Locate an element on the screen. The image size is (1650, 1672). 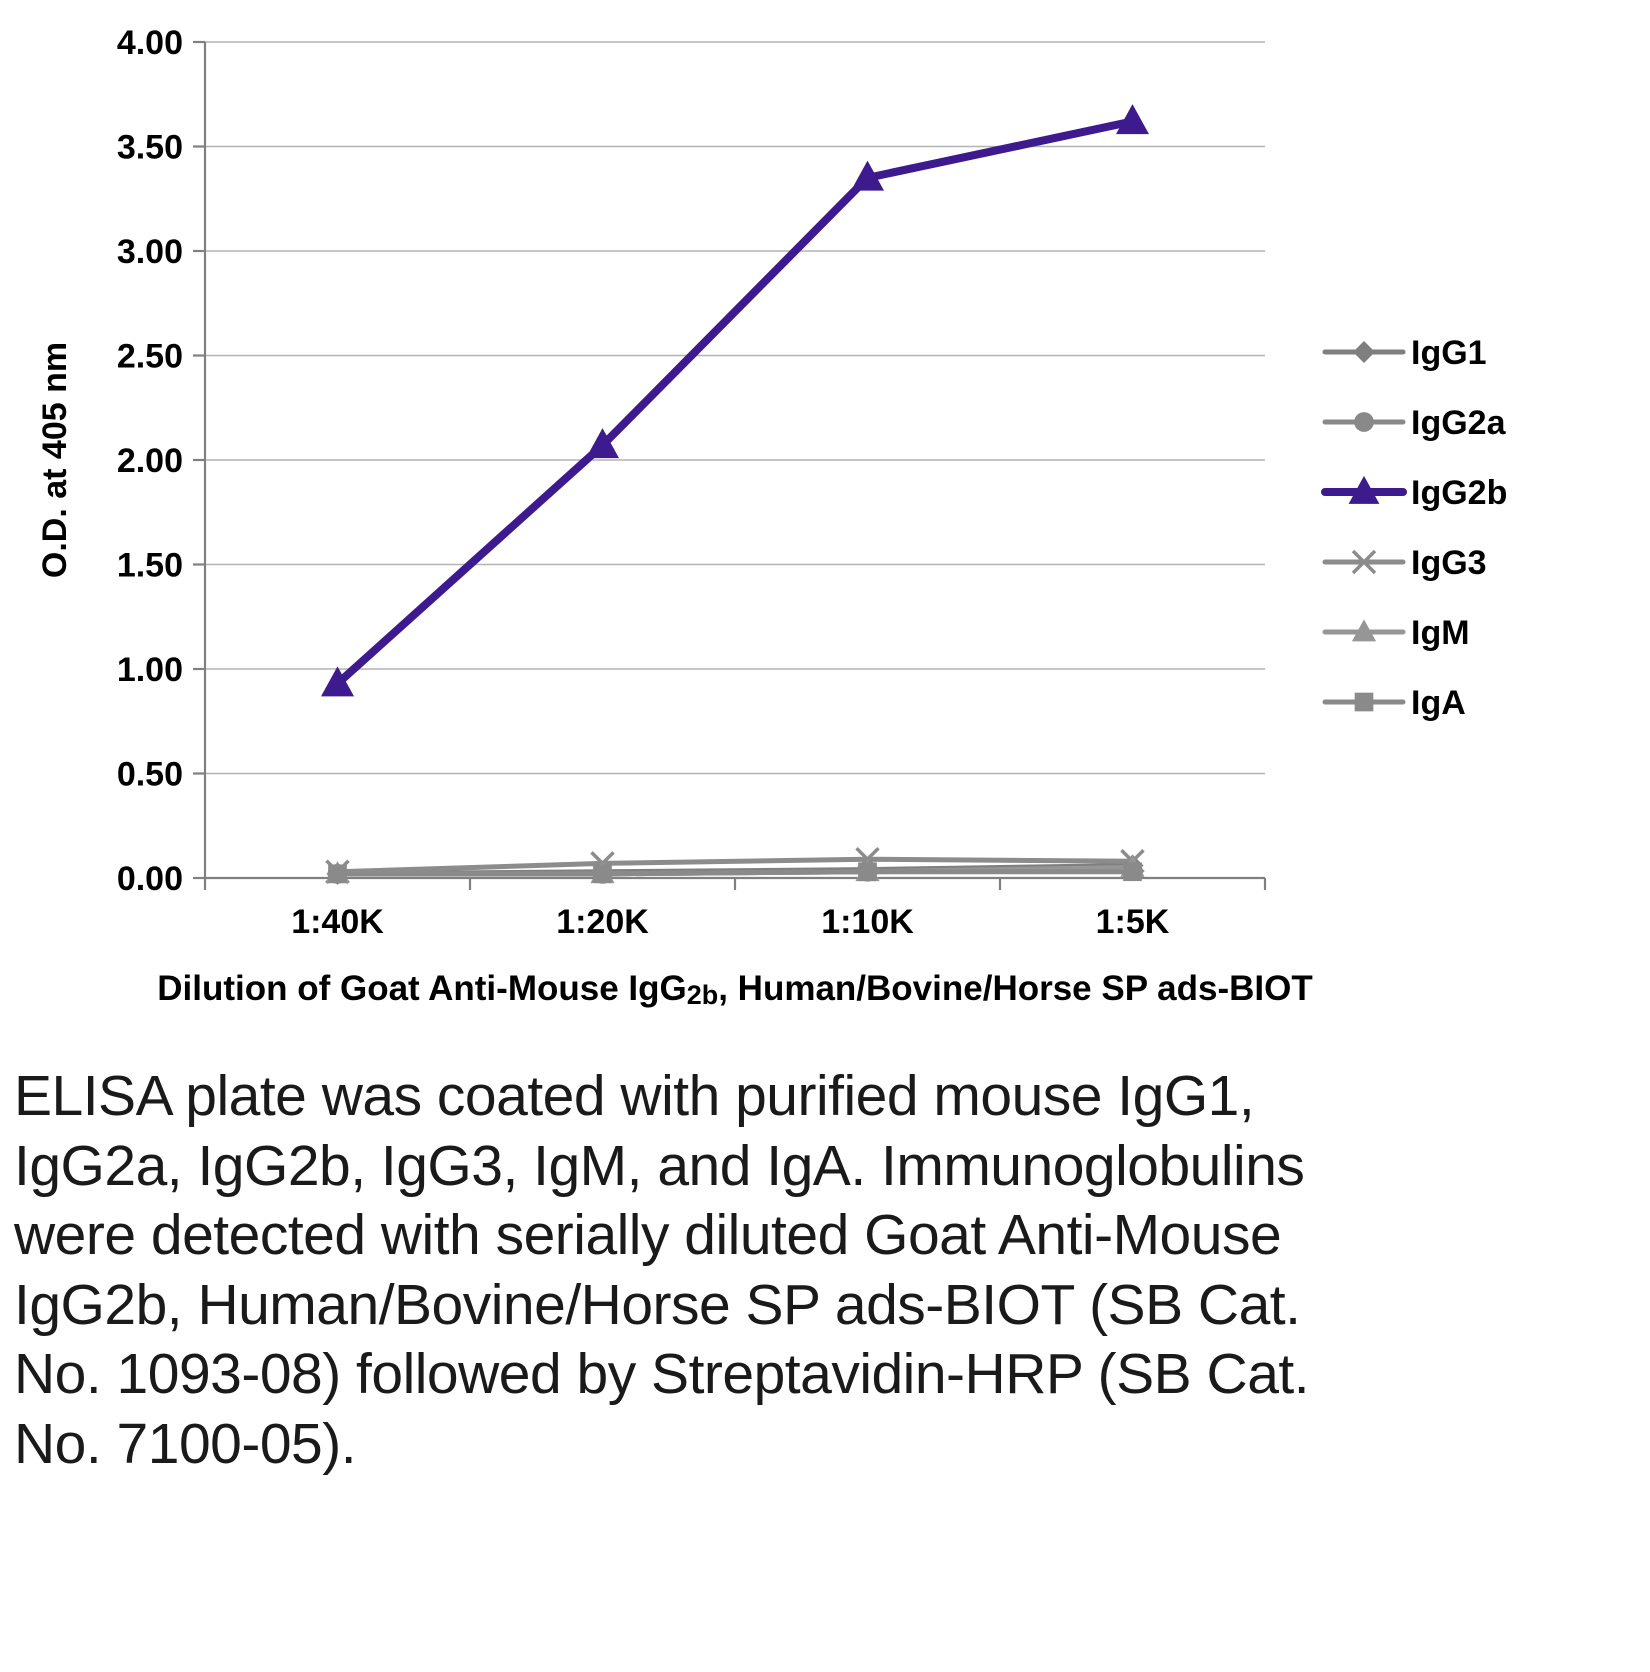
legend-item-IgM: IgM is located at coordinates (1396, 633).